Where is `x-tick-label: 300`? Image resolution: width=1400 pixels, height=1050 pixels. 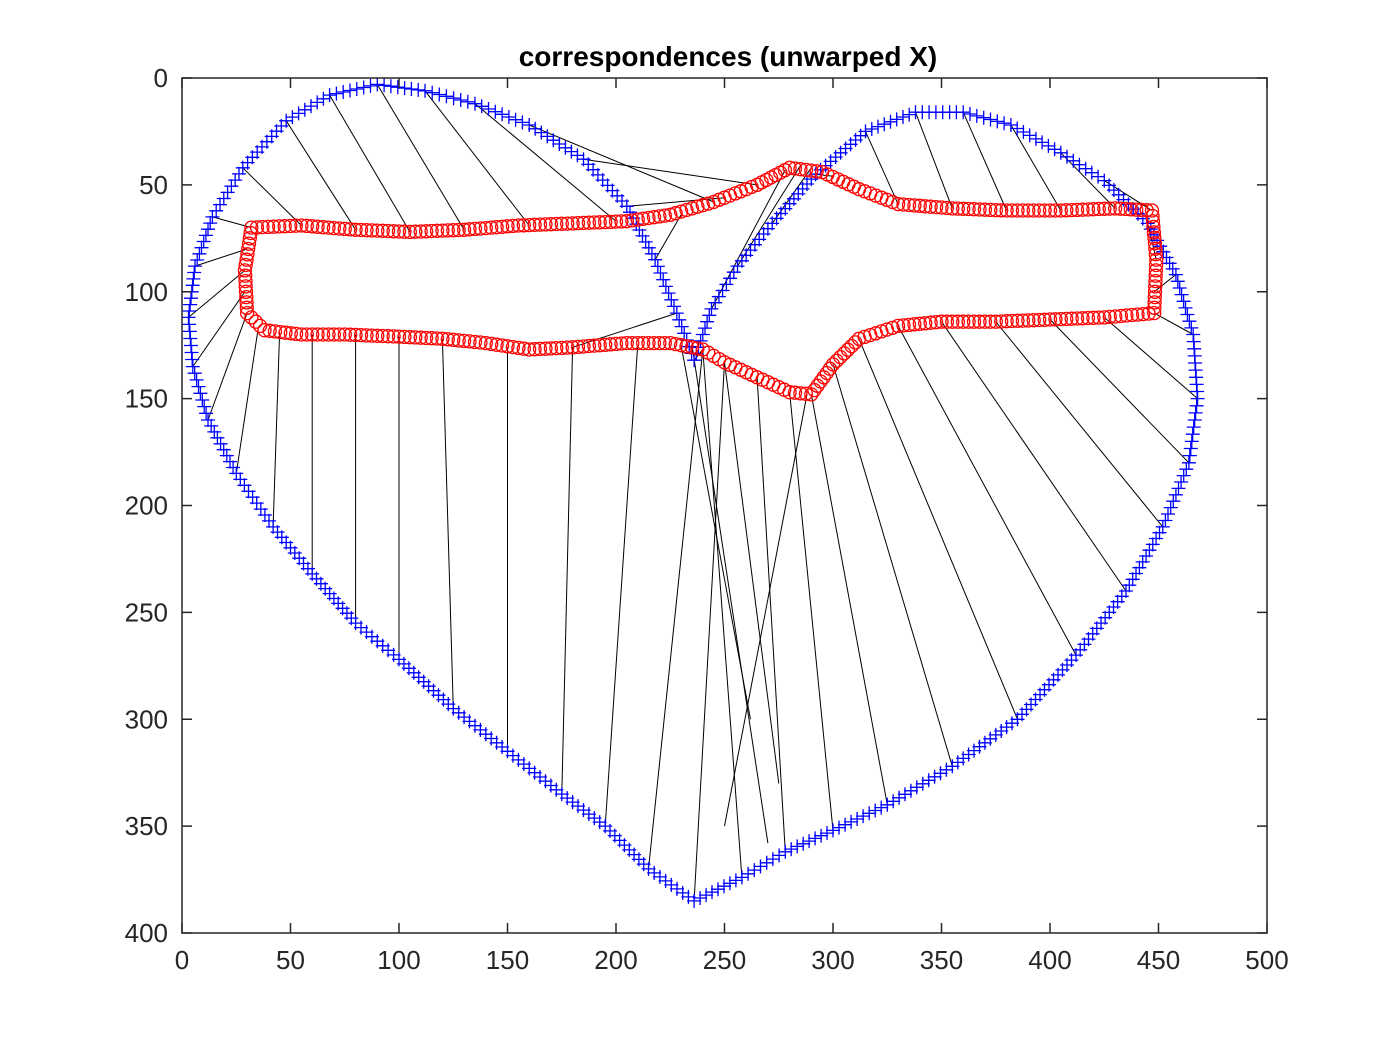 x-tick-label: 300 is located at coordinates (832, 960).